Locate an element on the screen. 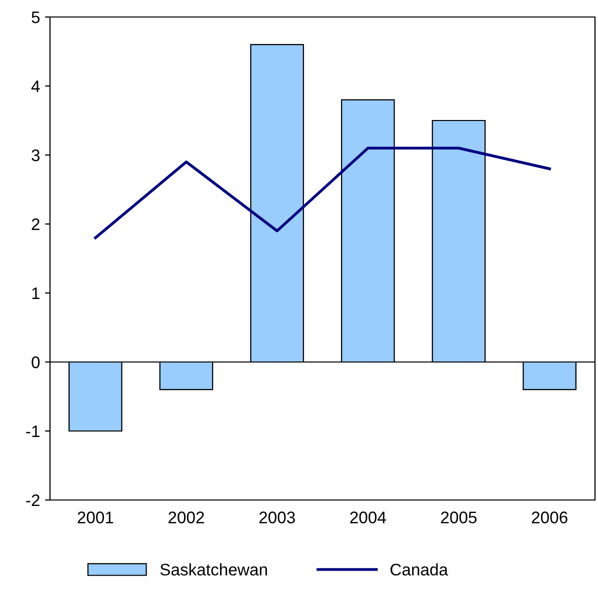  y-tick-label: 1 is located at coordinates (36, 294).